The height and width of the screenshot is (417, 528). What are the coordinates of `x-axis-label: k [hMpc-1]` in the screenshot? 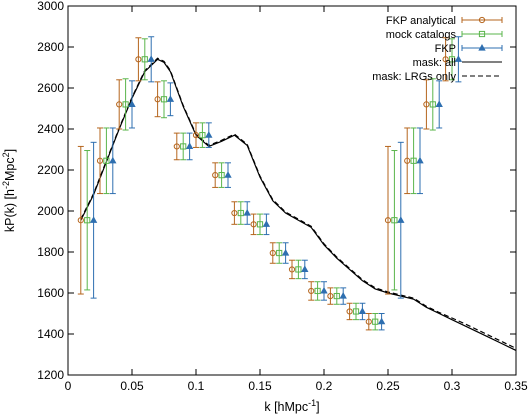 It's located at (291, 406).